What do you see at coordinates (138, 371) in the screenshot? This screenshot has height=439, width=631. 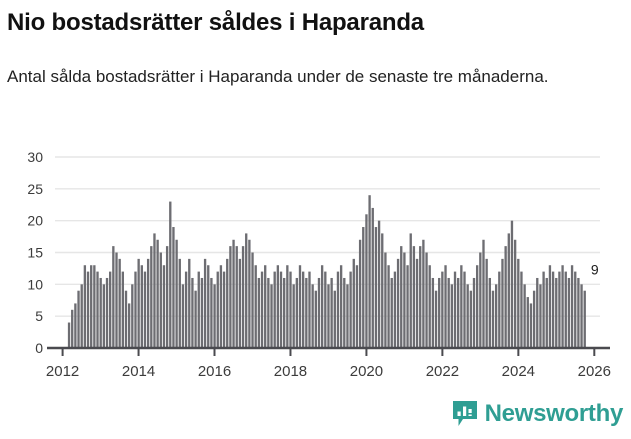 I see `x-axis-tick-label: 2014` at bounding box center [138, 371].